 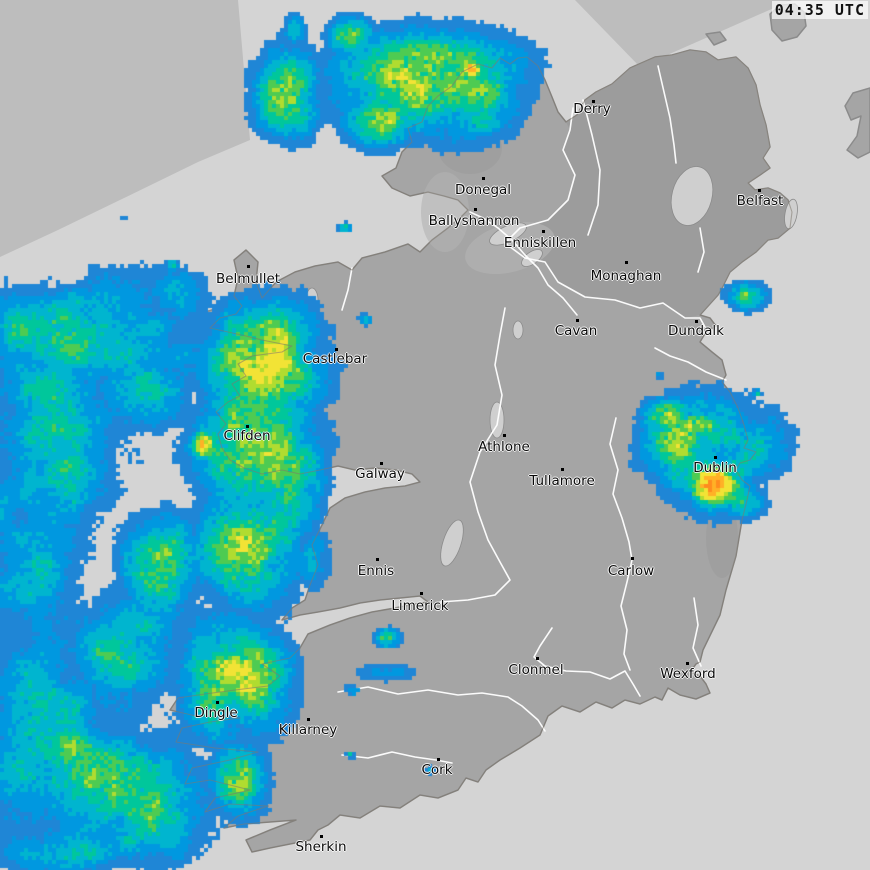 I want to click on city-label-clonmel: Clonmel, so click(x=536, y=670).